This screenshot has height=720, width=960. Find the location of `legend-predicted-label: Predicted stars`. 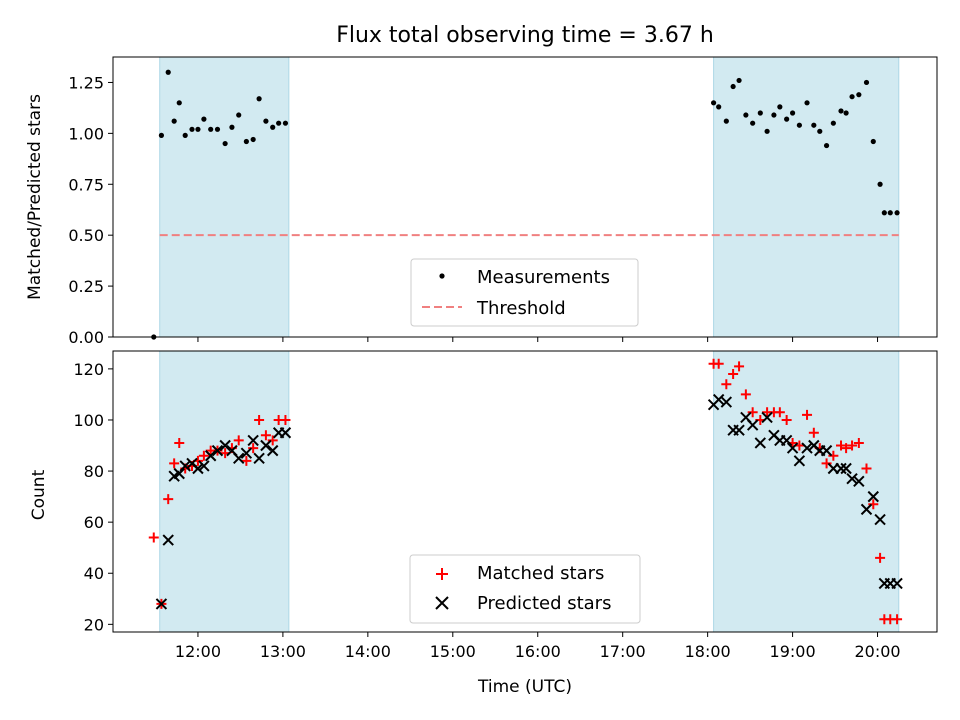

legend-predicted-label: Predicted stars is located at coordinates (544, 603).